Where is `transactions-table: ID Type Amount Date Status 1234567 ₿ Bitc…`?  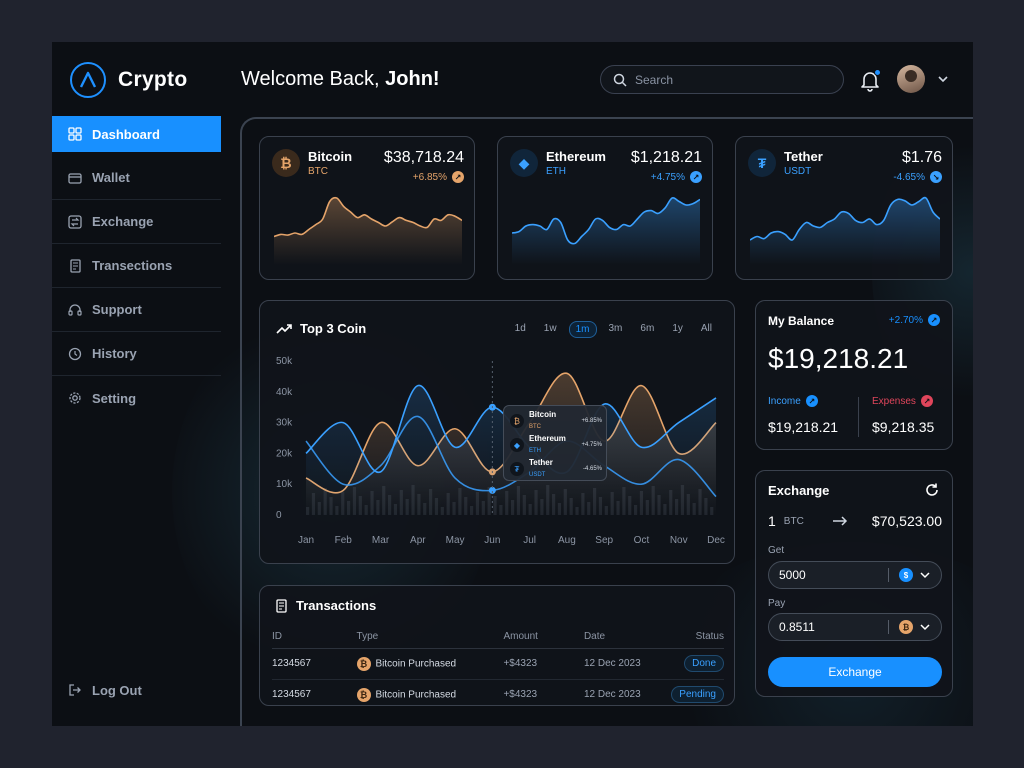
transactions-table: ID Type Amount Date Status 1234567 ₿ Bitc… is located at coordinates (498, 668).